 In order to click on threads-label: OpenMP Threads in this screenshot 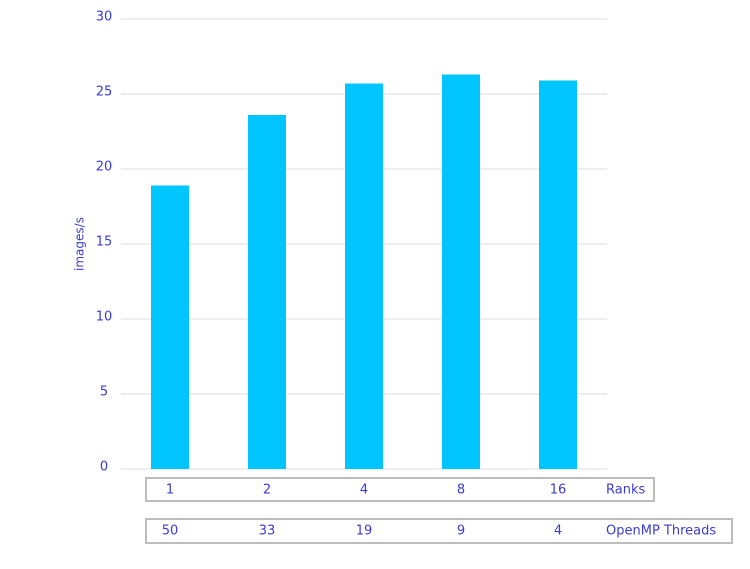, I will do `click(661, 531)`.